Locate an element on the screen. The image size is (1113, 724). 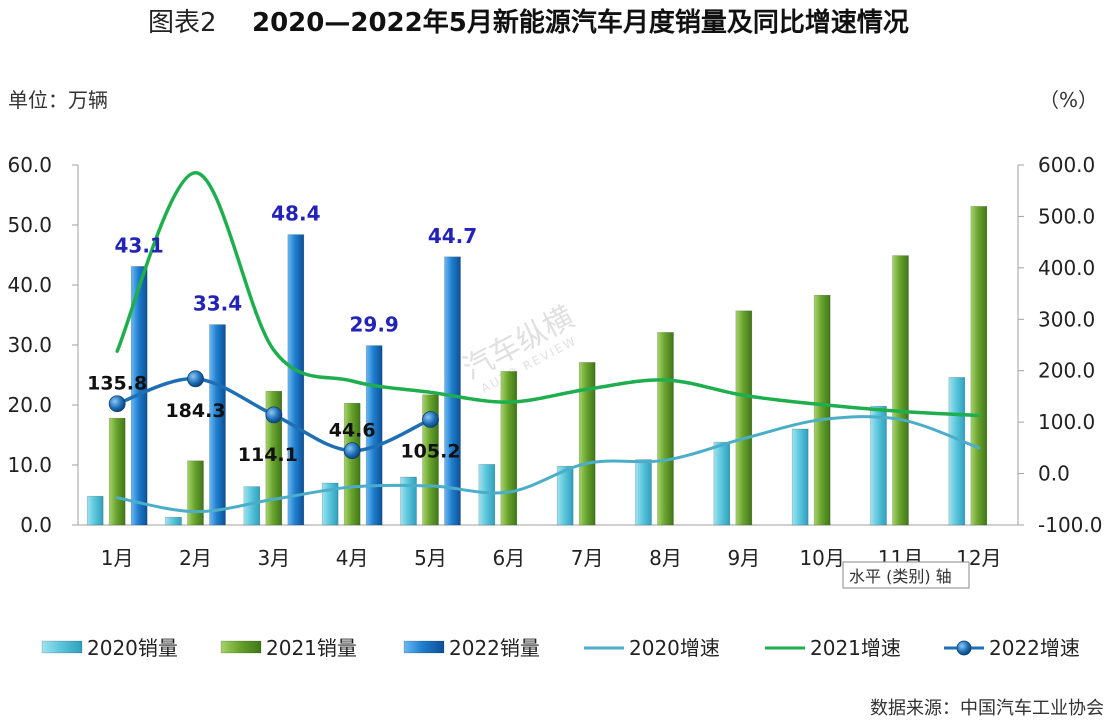
x-axis-category-label: 9月 is located at coordinates (743, 558).